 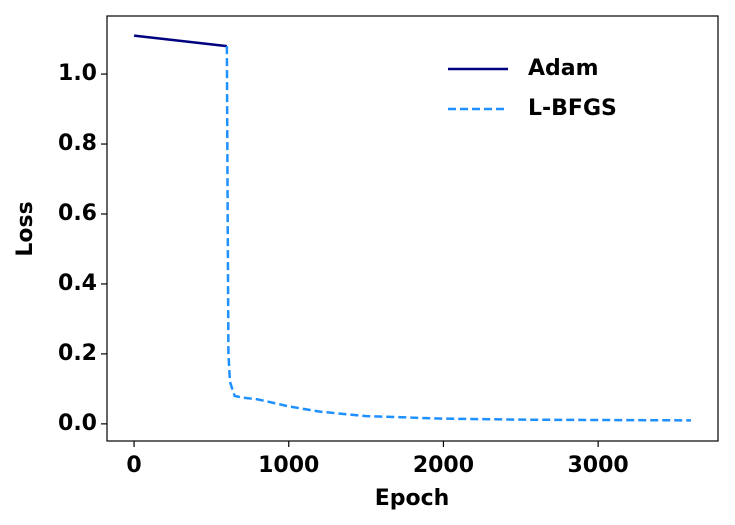 I want to click on y-tick-label: 1.0, so click(x=77, y=73).